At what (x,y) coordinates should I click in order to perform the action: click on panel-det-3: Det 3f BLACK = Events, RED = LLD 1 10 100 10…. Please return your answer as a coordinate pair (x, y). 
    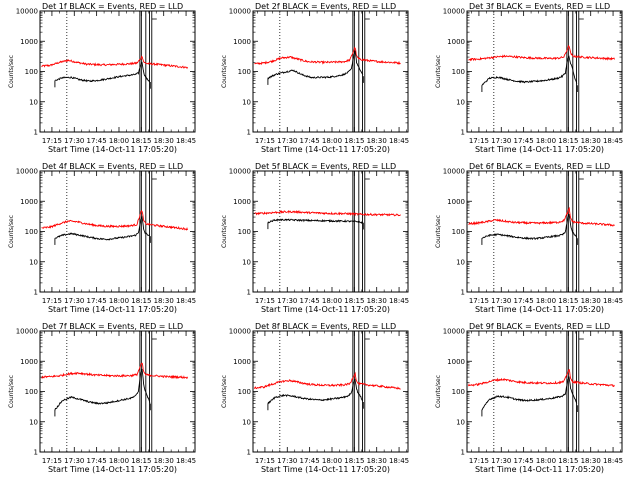
    Looking at the image, I should click on (529, 78).